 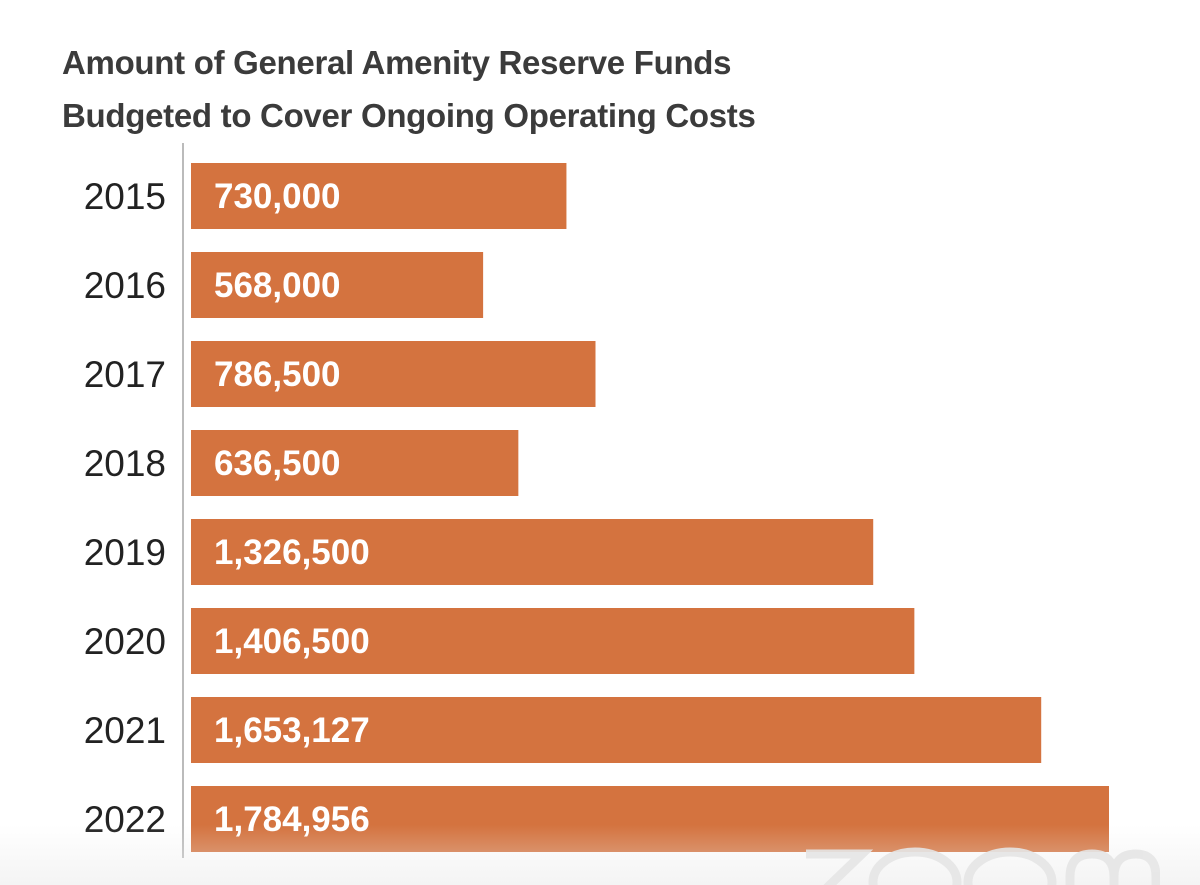 What do you see at coordinates (553, 641) in the screenshot?
I see `bar-2020` at bounding box center [553, 641].